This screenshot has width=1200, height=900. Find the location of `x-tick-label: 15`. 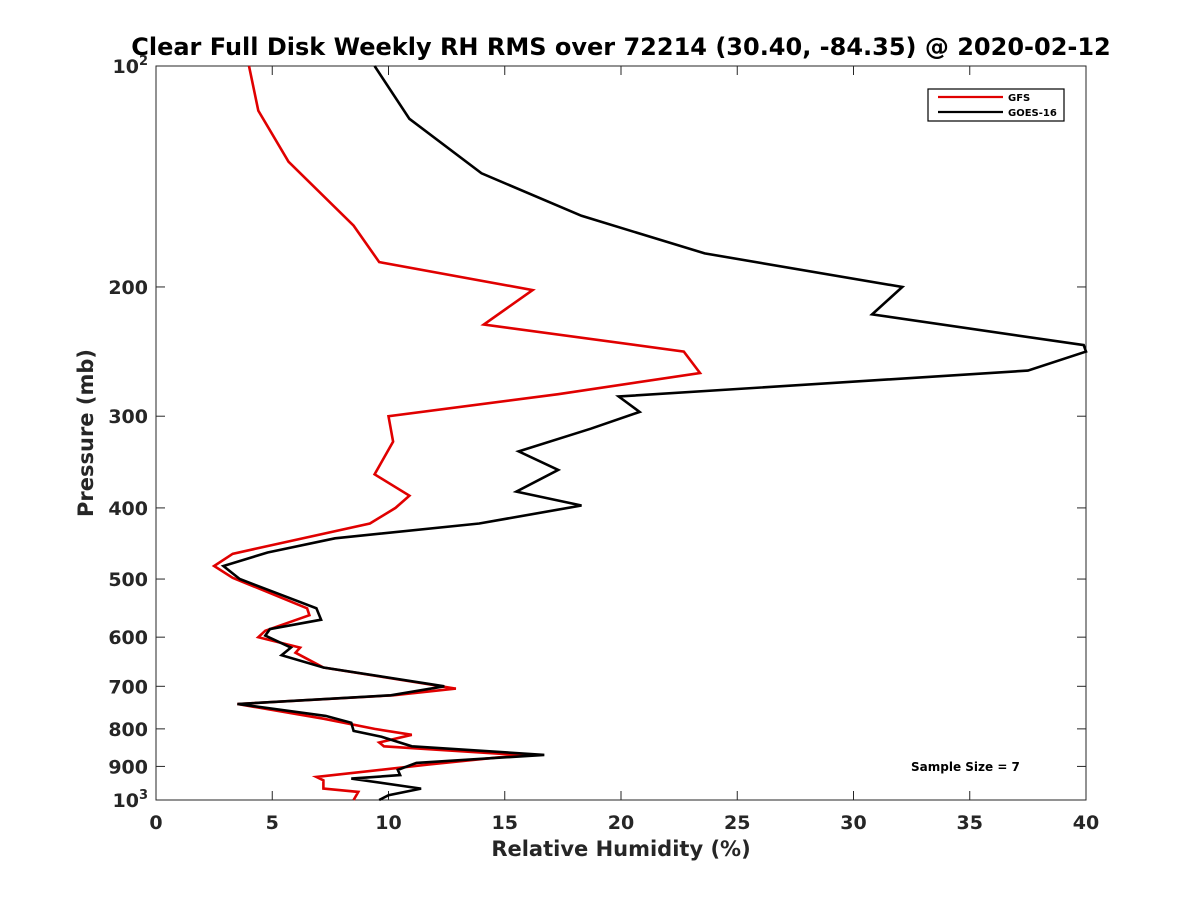

x-tick-label: 15 is located at coordinates (505, 823).